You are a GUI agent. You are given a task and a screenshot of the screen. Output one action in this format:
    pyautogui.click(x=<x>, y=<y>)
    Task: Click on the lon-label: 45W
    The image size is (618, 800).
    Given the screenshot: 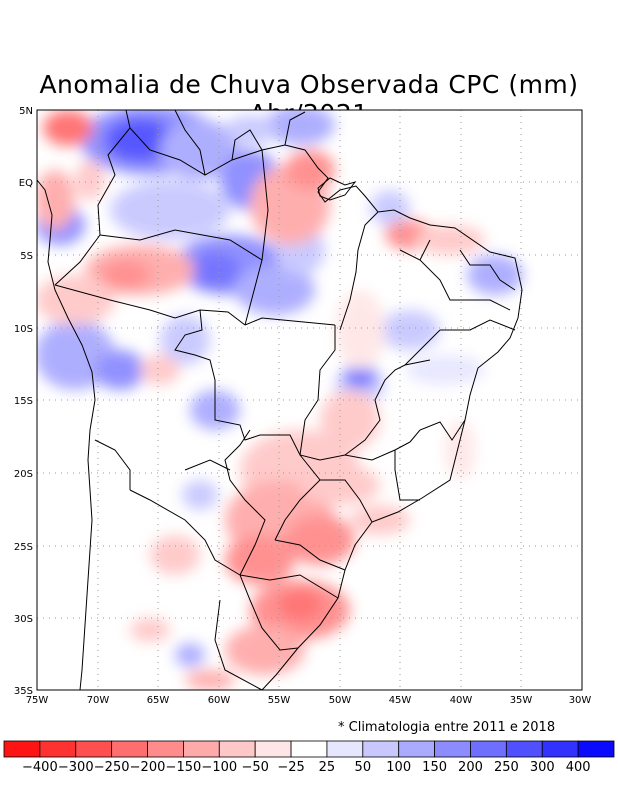 What is the action you would take?
    pyautogui.click(x=400, y=700)
    